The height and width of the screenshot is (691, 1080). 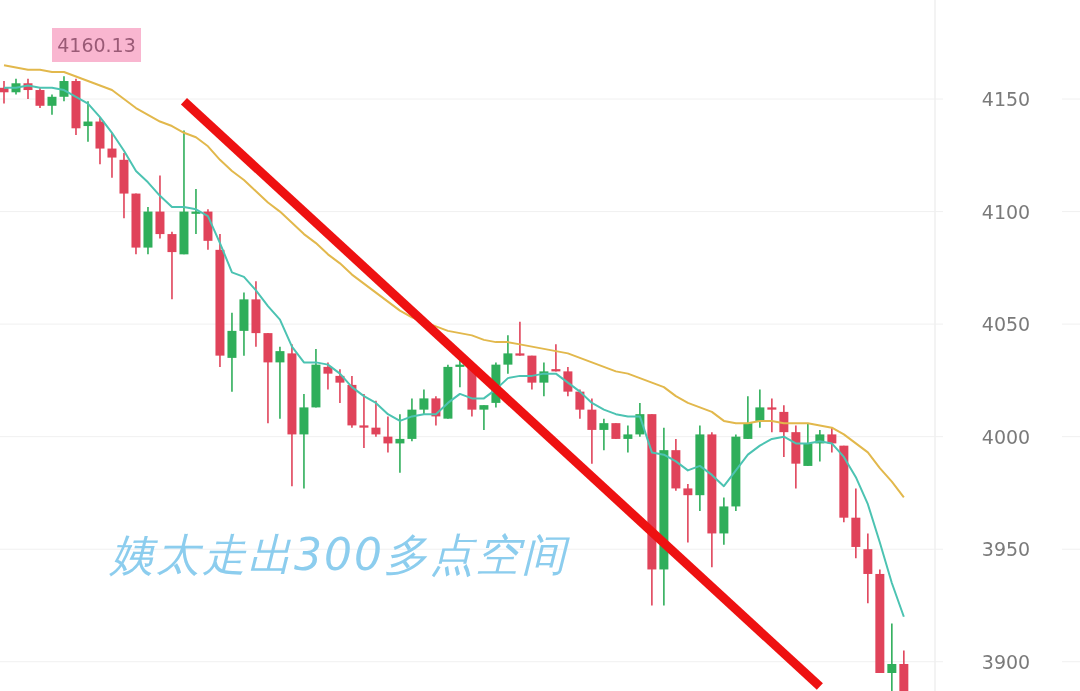 What do you see at coordinates (339, 554) in the screenshot?
I see `annotation: 姨太走出300多点空间` at bounding box center [339, 554].